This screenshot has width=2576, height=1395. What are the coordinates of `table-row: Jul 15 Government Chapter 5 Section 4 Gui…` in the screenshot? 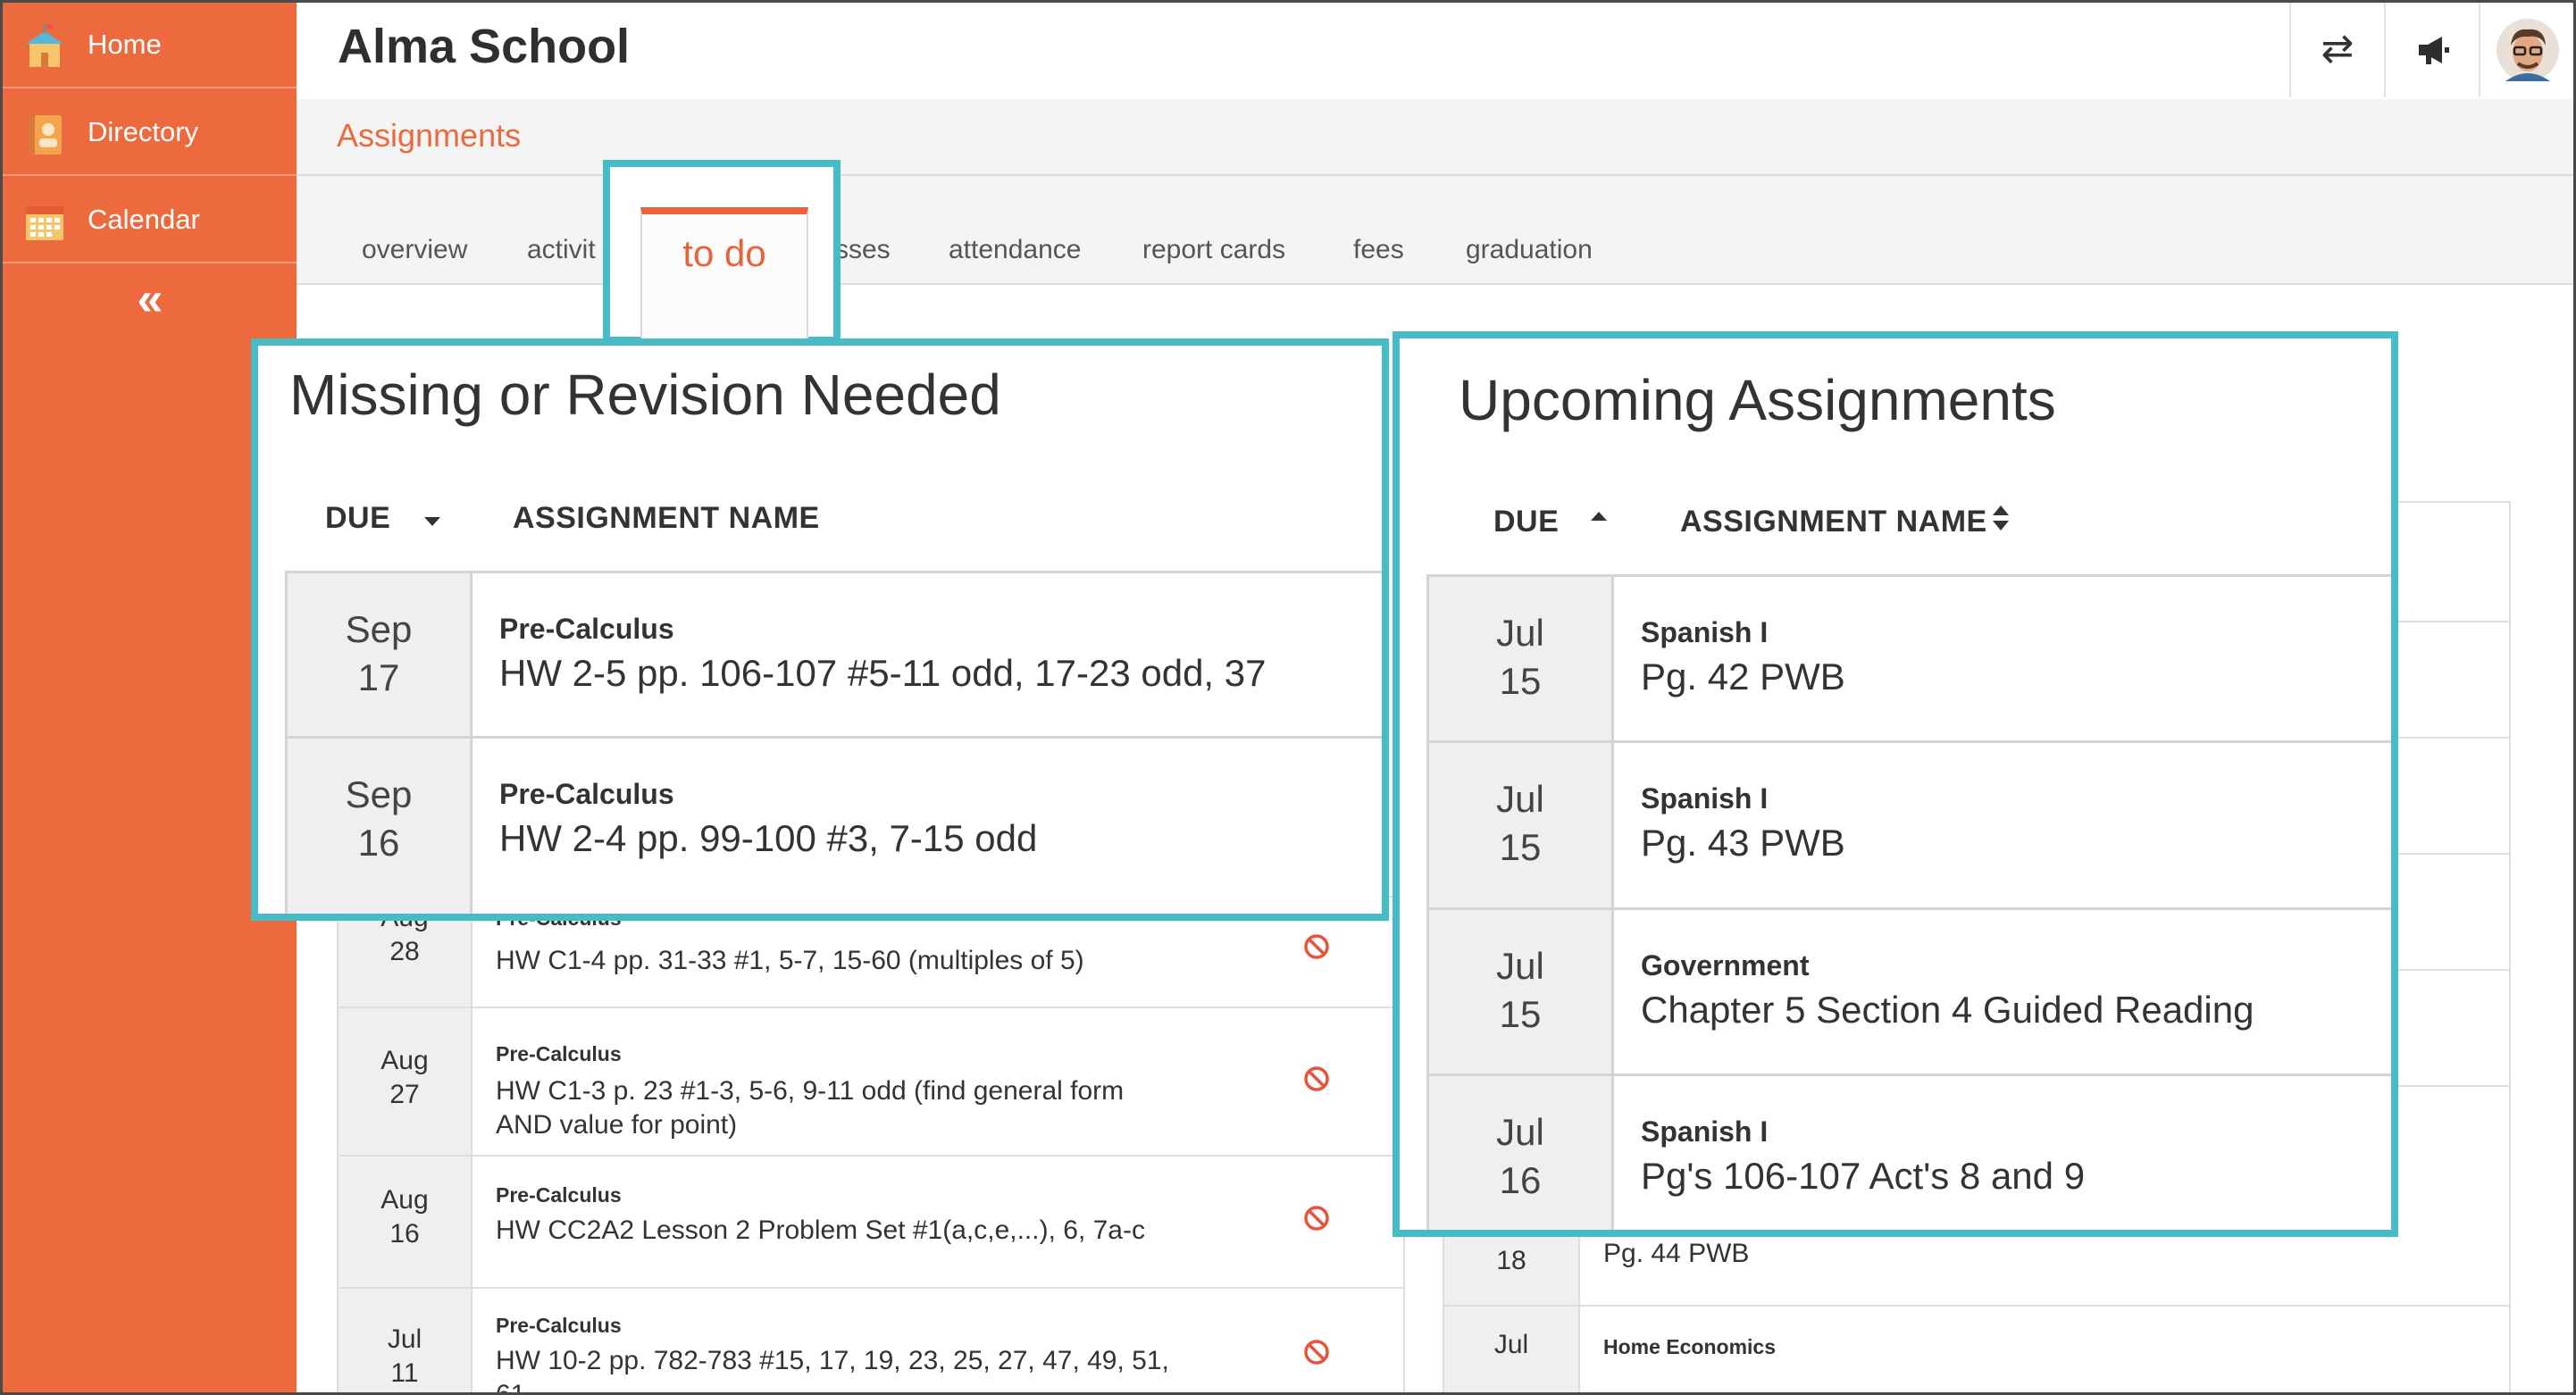 It's located at (1909, 991).